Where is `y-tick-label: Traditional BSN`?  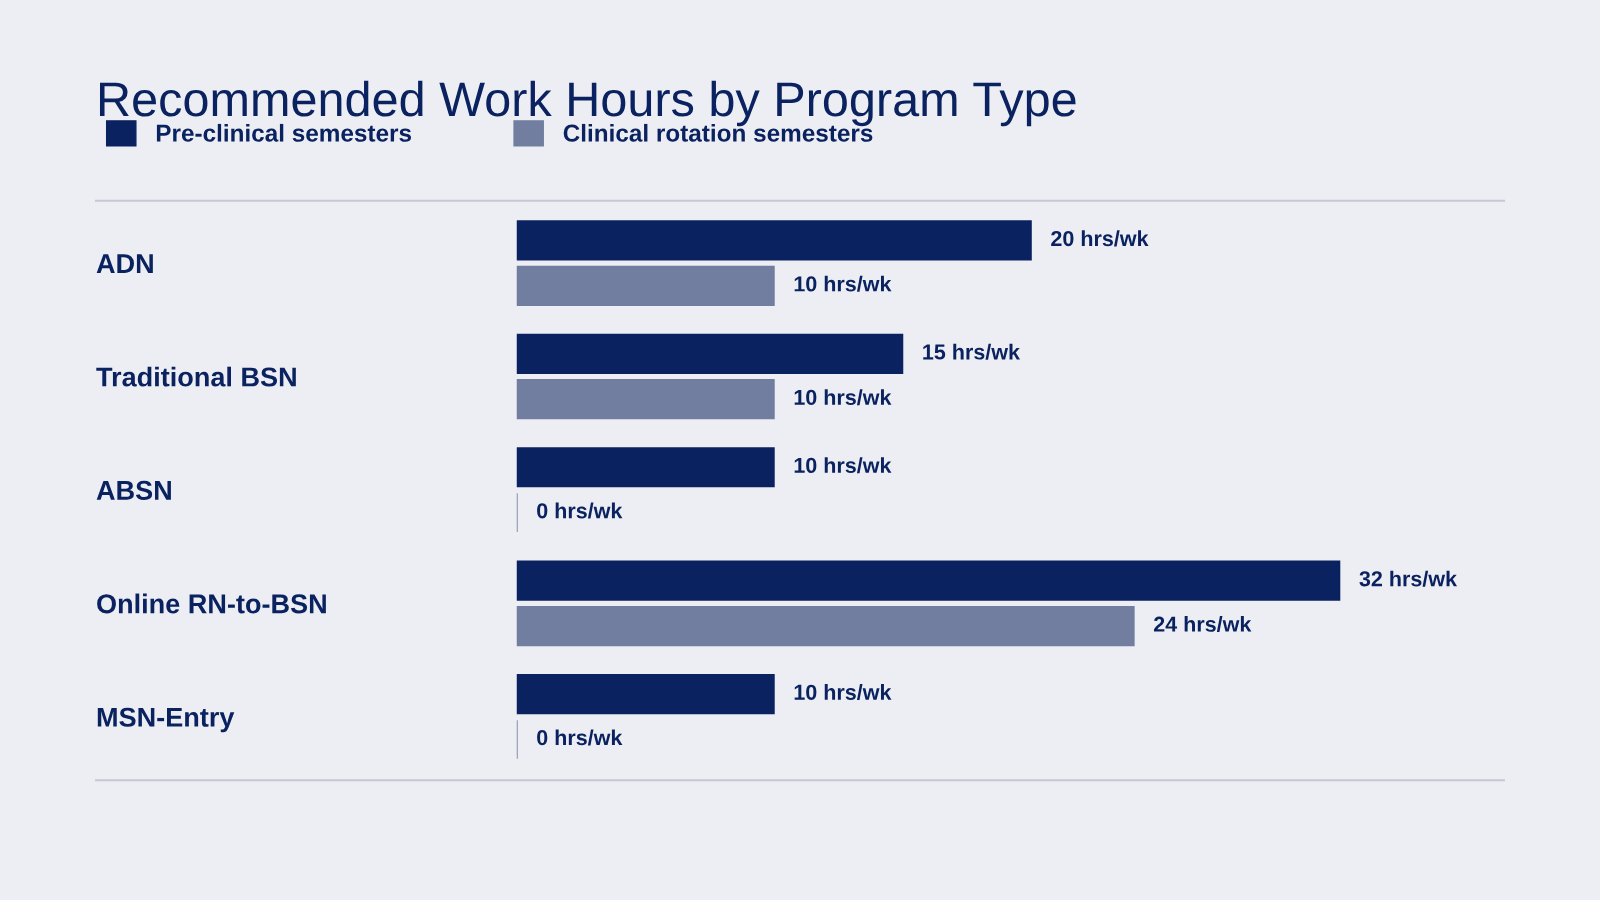 y-tick-label: Traditional BSN is located at coordinates (196, 376).